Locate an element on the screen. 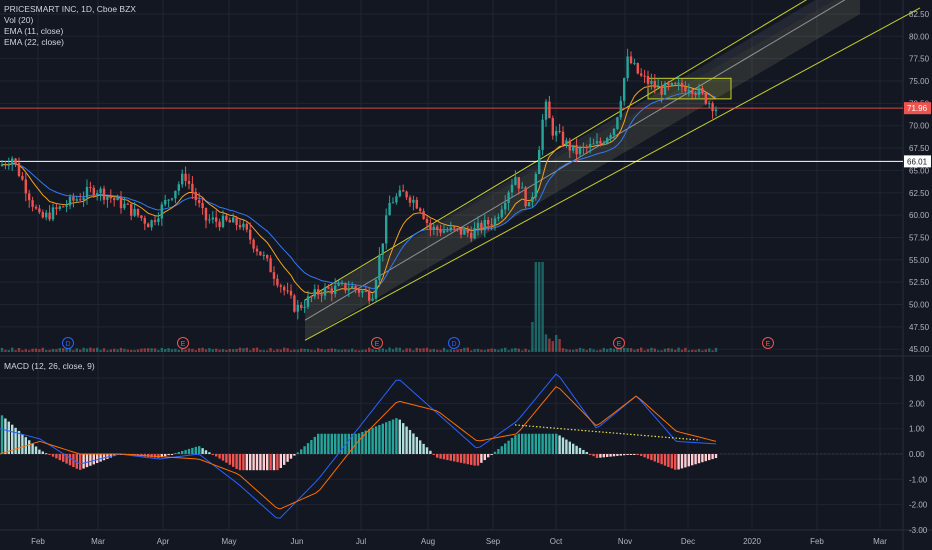 The height and width of the screenshot is (550, 932). macd-indicator-label: MACD (12, 26, close, 9) is located at coordinates (49, 366).